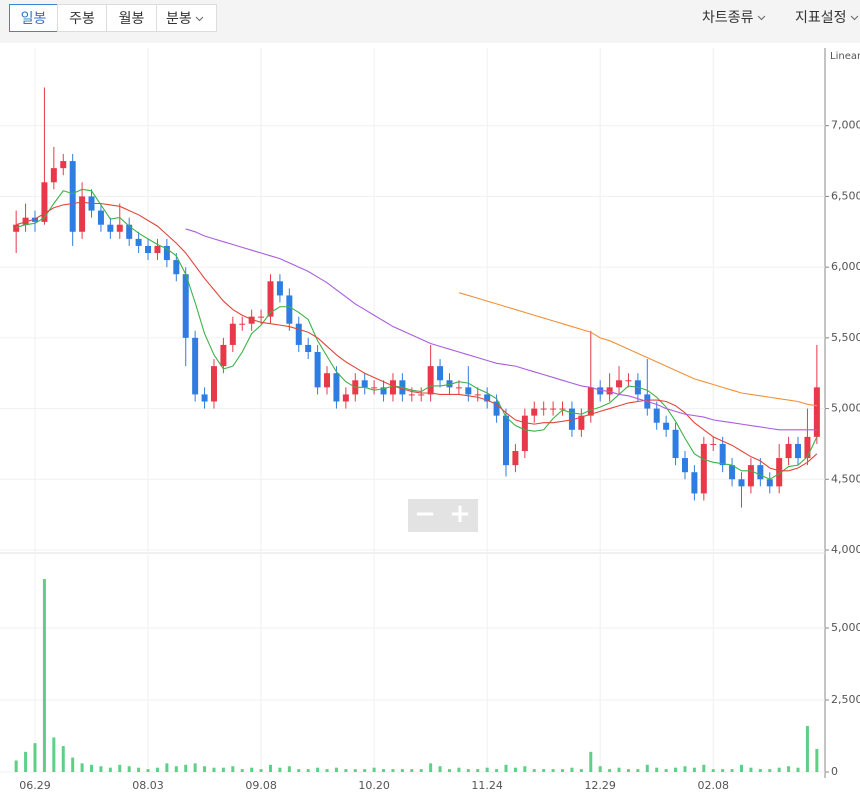 Image resolution: width=860 pixels, height=794 pixels. Describe the element at coordinates (761, 18) in the screenshot. I see `chevron` at that location.